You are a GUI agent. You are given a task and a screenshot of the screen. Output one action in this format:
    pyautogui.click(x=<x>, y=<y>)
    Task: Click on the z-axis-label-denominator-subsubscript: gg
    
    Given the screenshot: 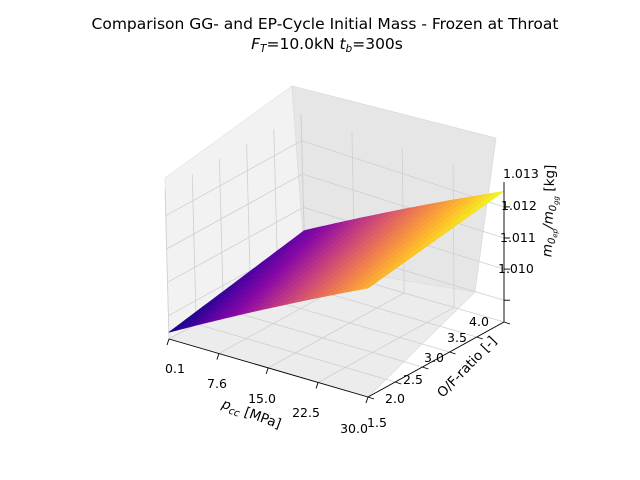 What is the action you would take?
    pyautogui.click(x=556, y=200)
    